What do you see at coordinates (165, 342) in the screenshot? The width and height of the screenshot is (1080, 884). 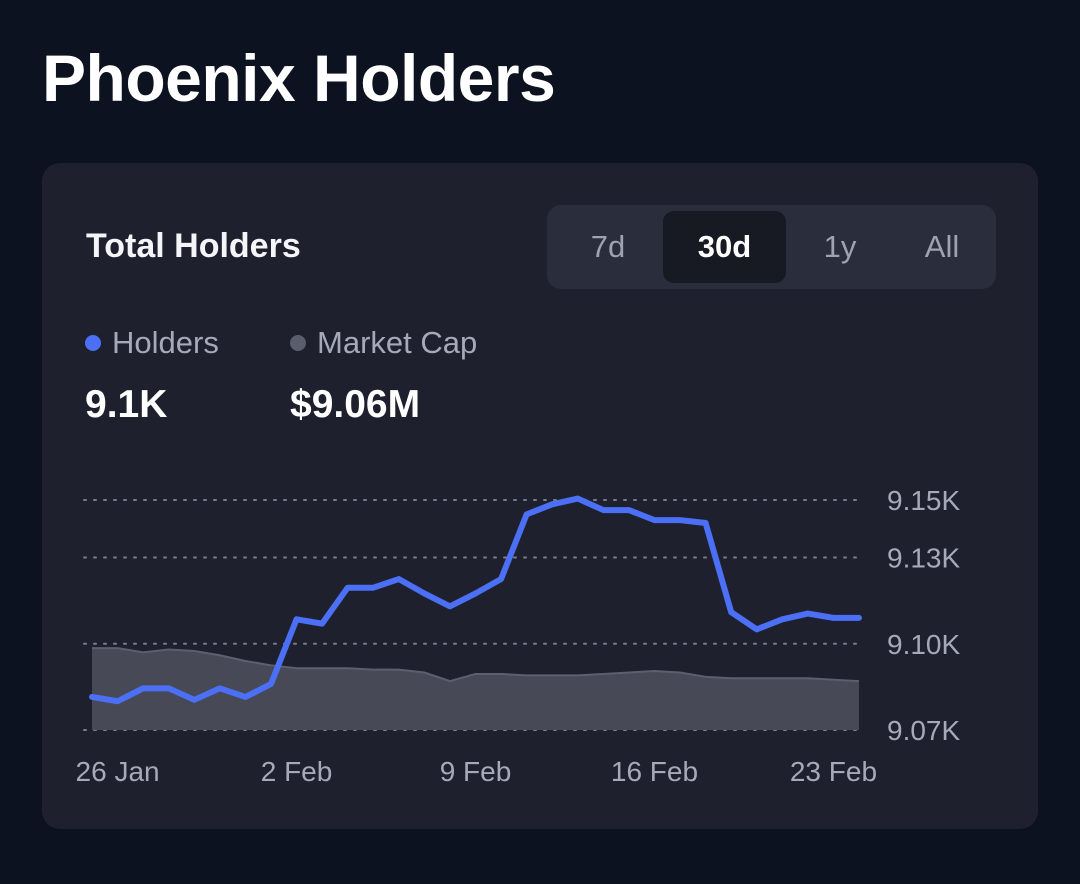 I see `legend-holders-label: Holders` at bounding box center [165, 342].